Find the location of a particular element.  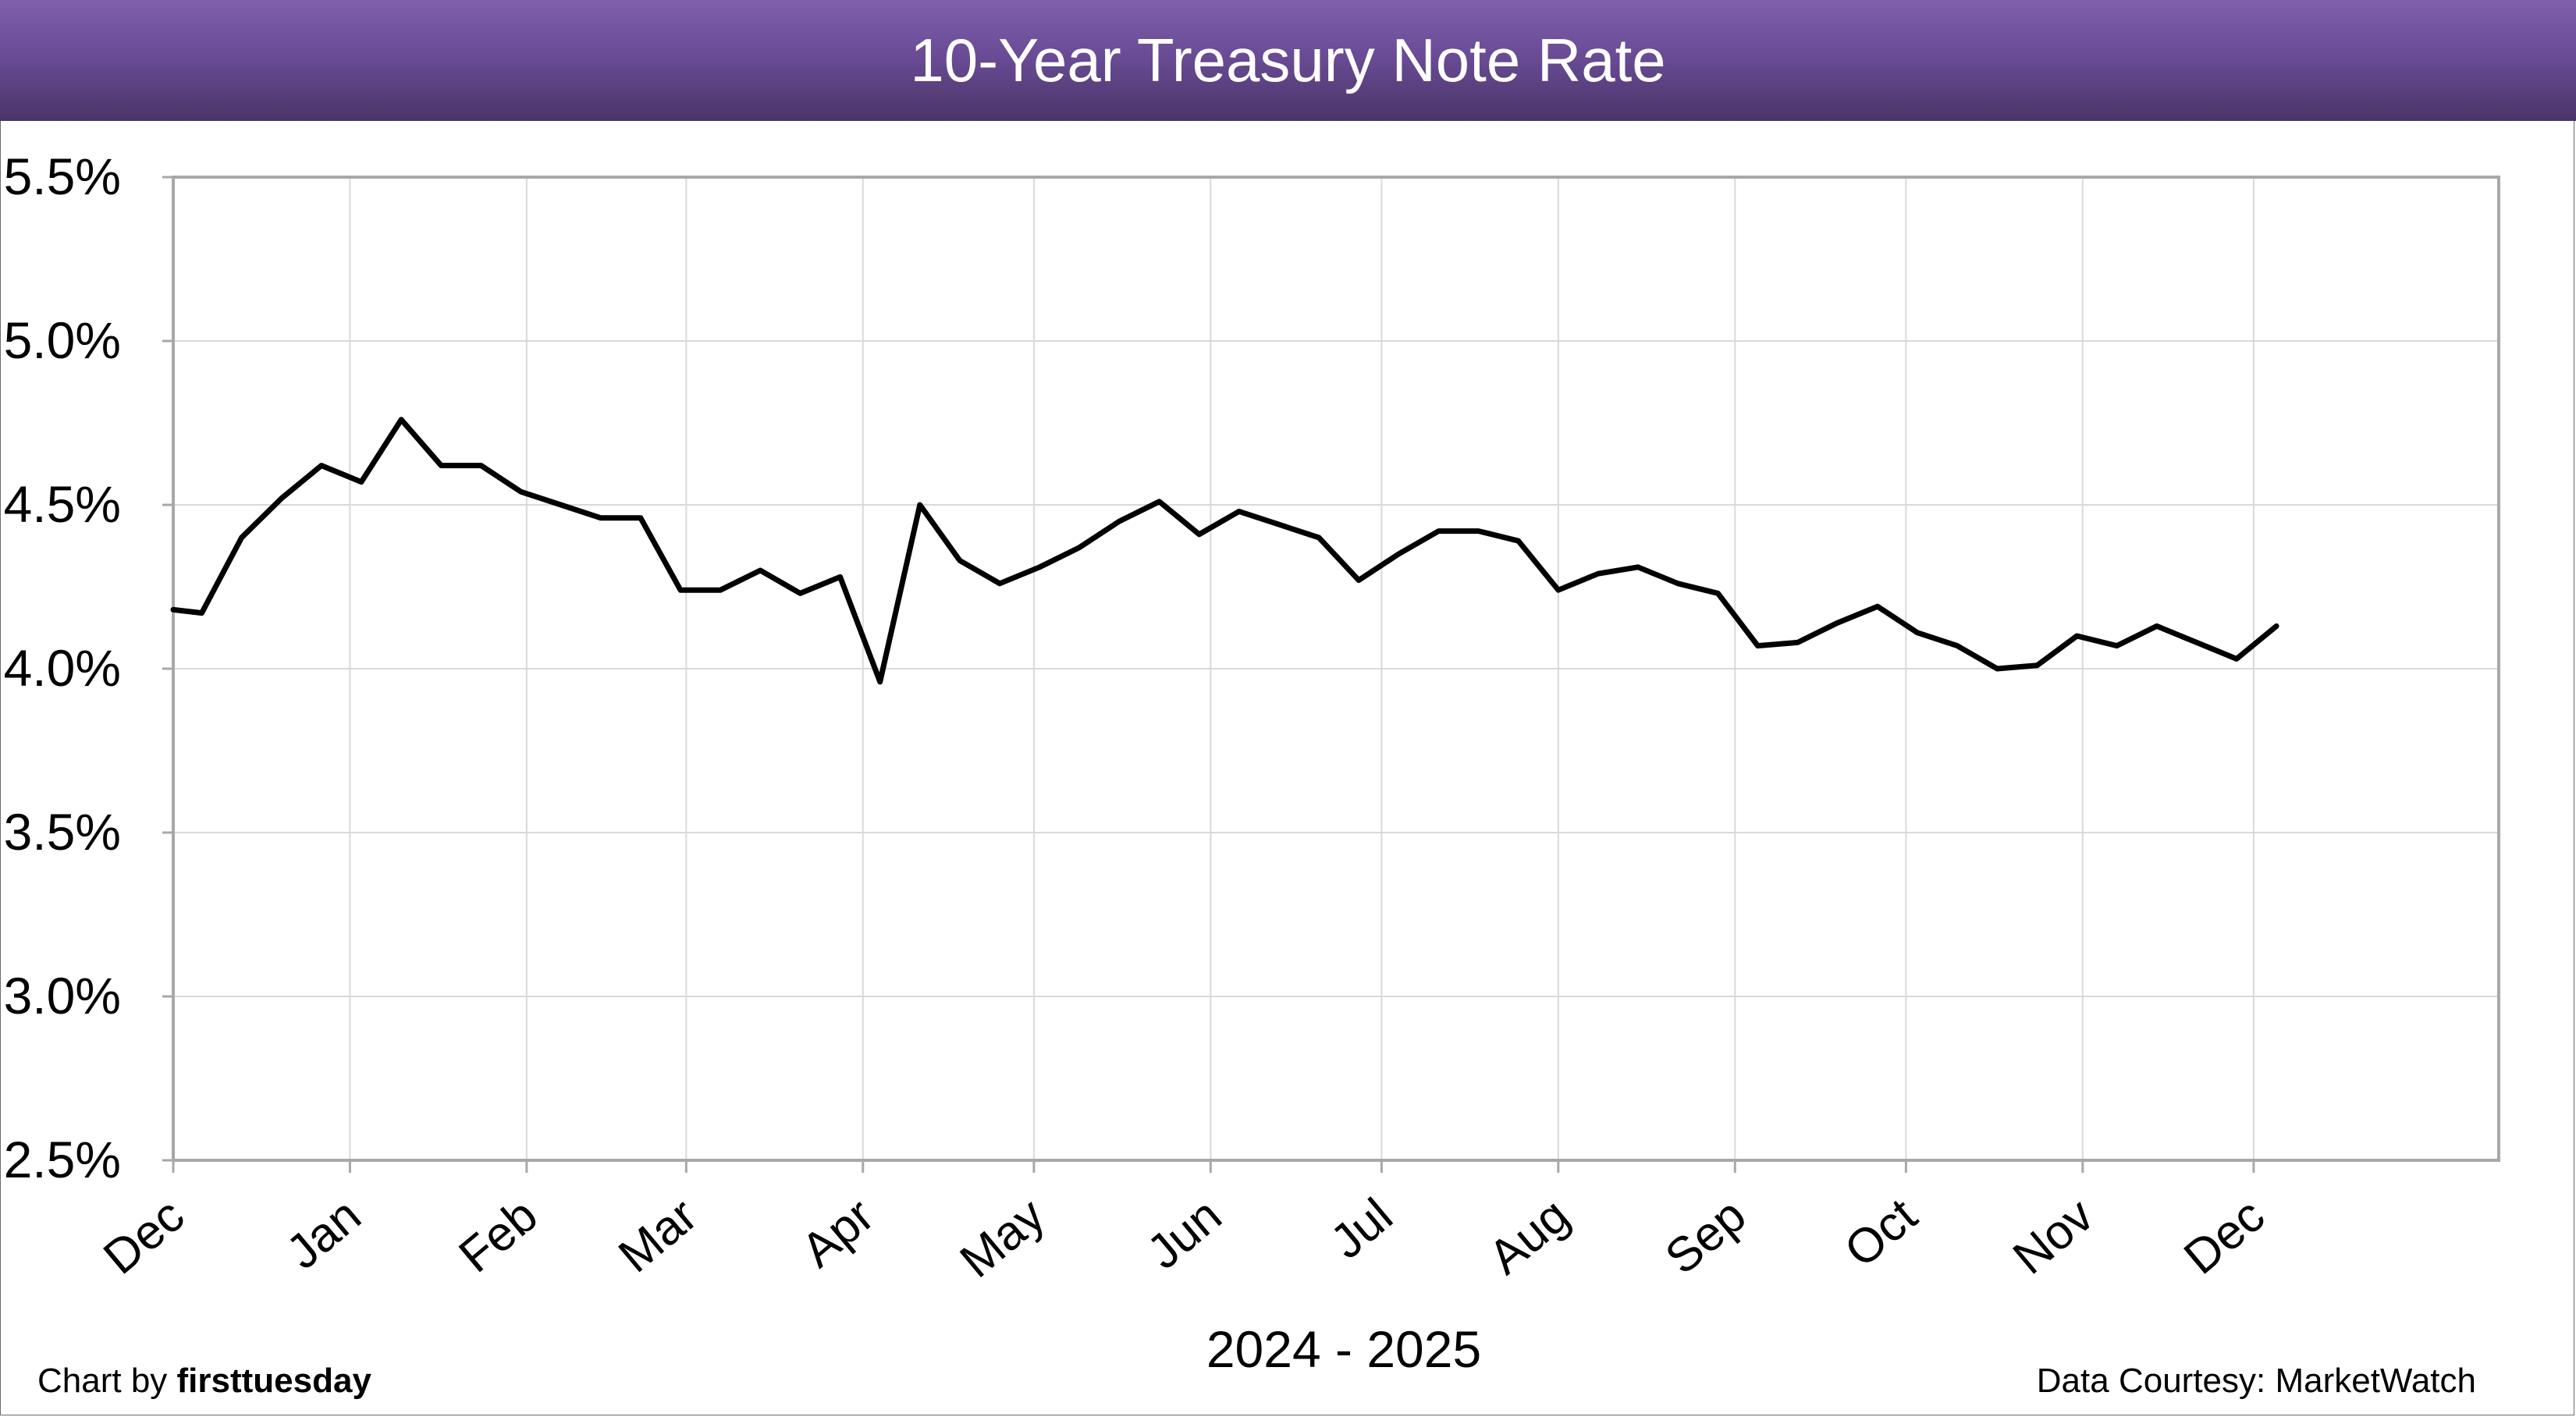

x-tick-label: Jan is located at coordinates (323, 1234).